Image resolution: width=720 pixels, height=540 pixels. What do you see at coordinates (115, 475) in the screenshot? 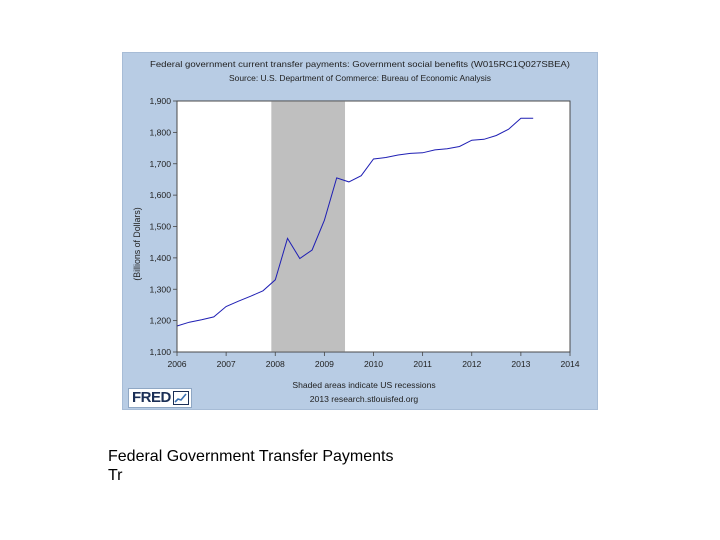
I see `caption-line-2: Tr` at bounding box center [115, 475].